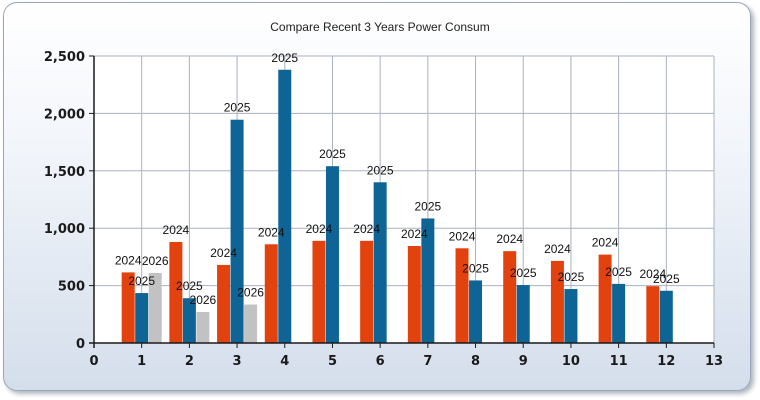  What do you see at coordinates (666, 361) in the screenshot?
I see `x-tick-label: 12` at bounding box center [666, 361].